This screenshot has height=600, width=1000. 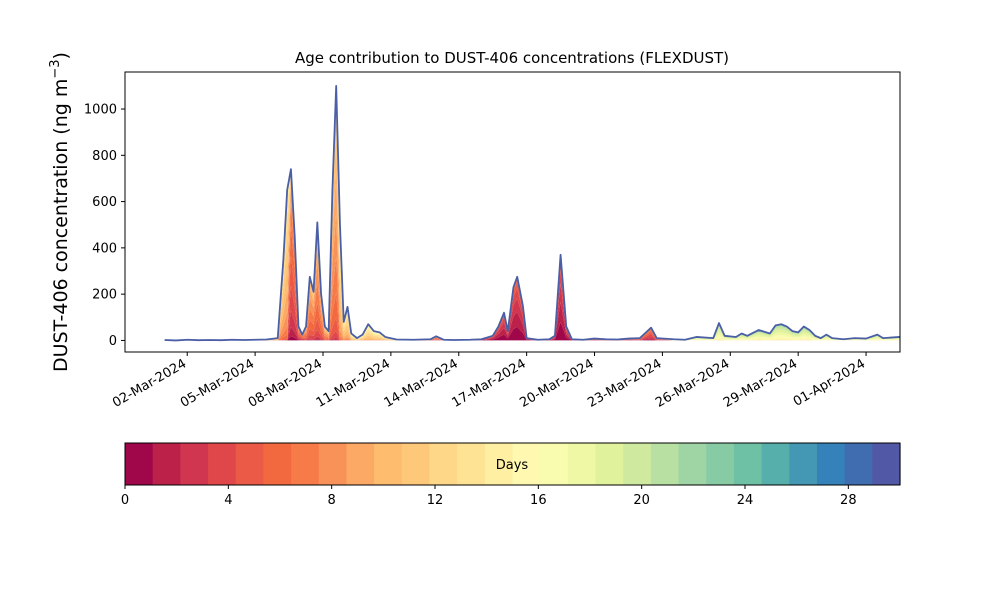 What do you see at coordinates (104, 248) in the screenshot?
I see `y-tick-label: 400` at bounding box center [104, 248].